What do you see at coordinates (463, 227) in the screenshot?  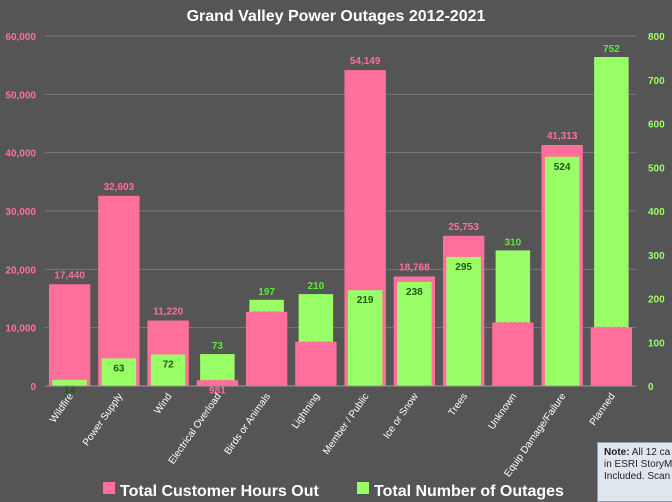 I see `customer-hours-label: 25,753` at bounding box center [463, 227].